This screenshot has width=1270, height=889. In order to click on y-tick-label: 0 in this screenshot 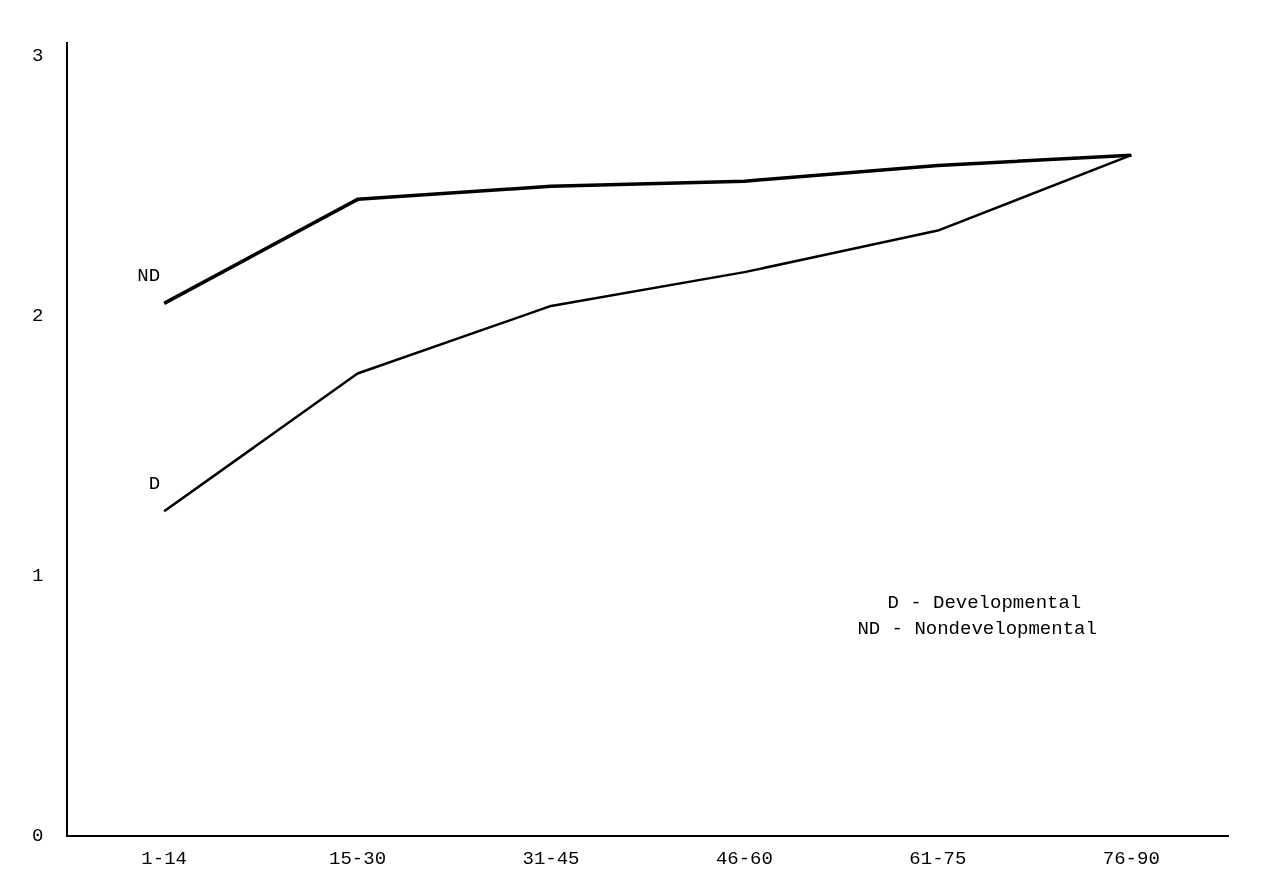, I will do `click(38, 836)`.